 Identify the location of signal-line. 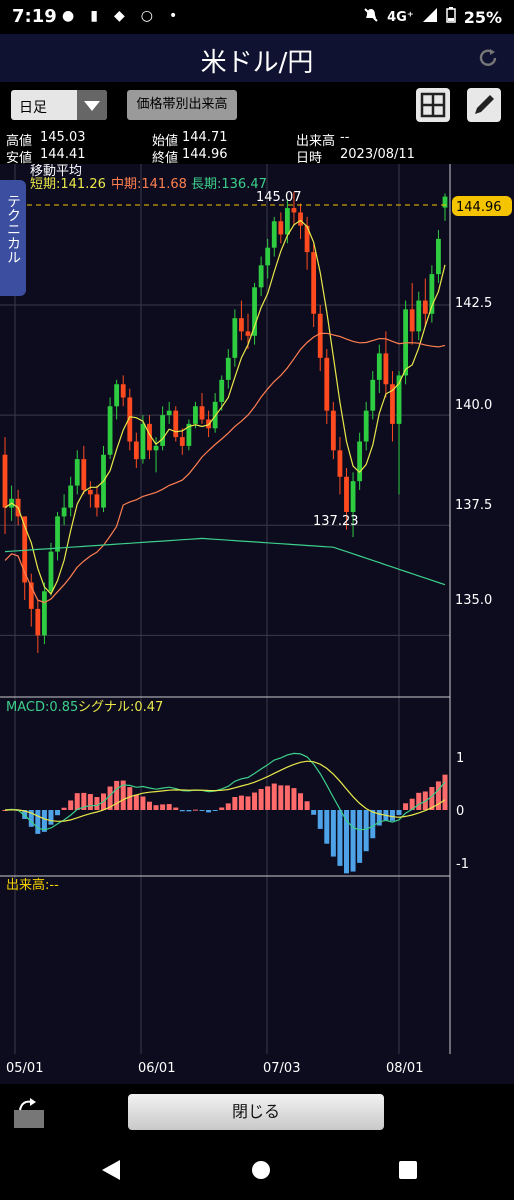
(225, 791).